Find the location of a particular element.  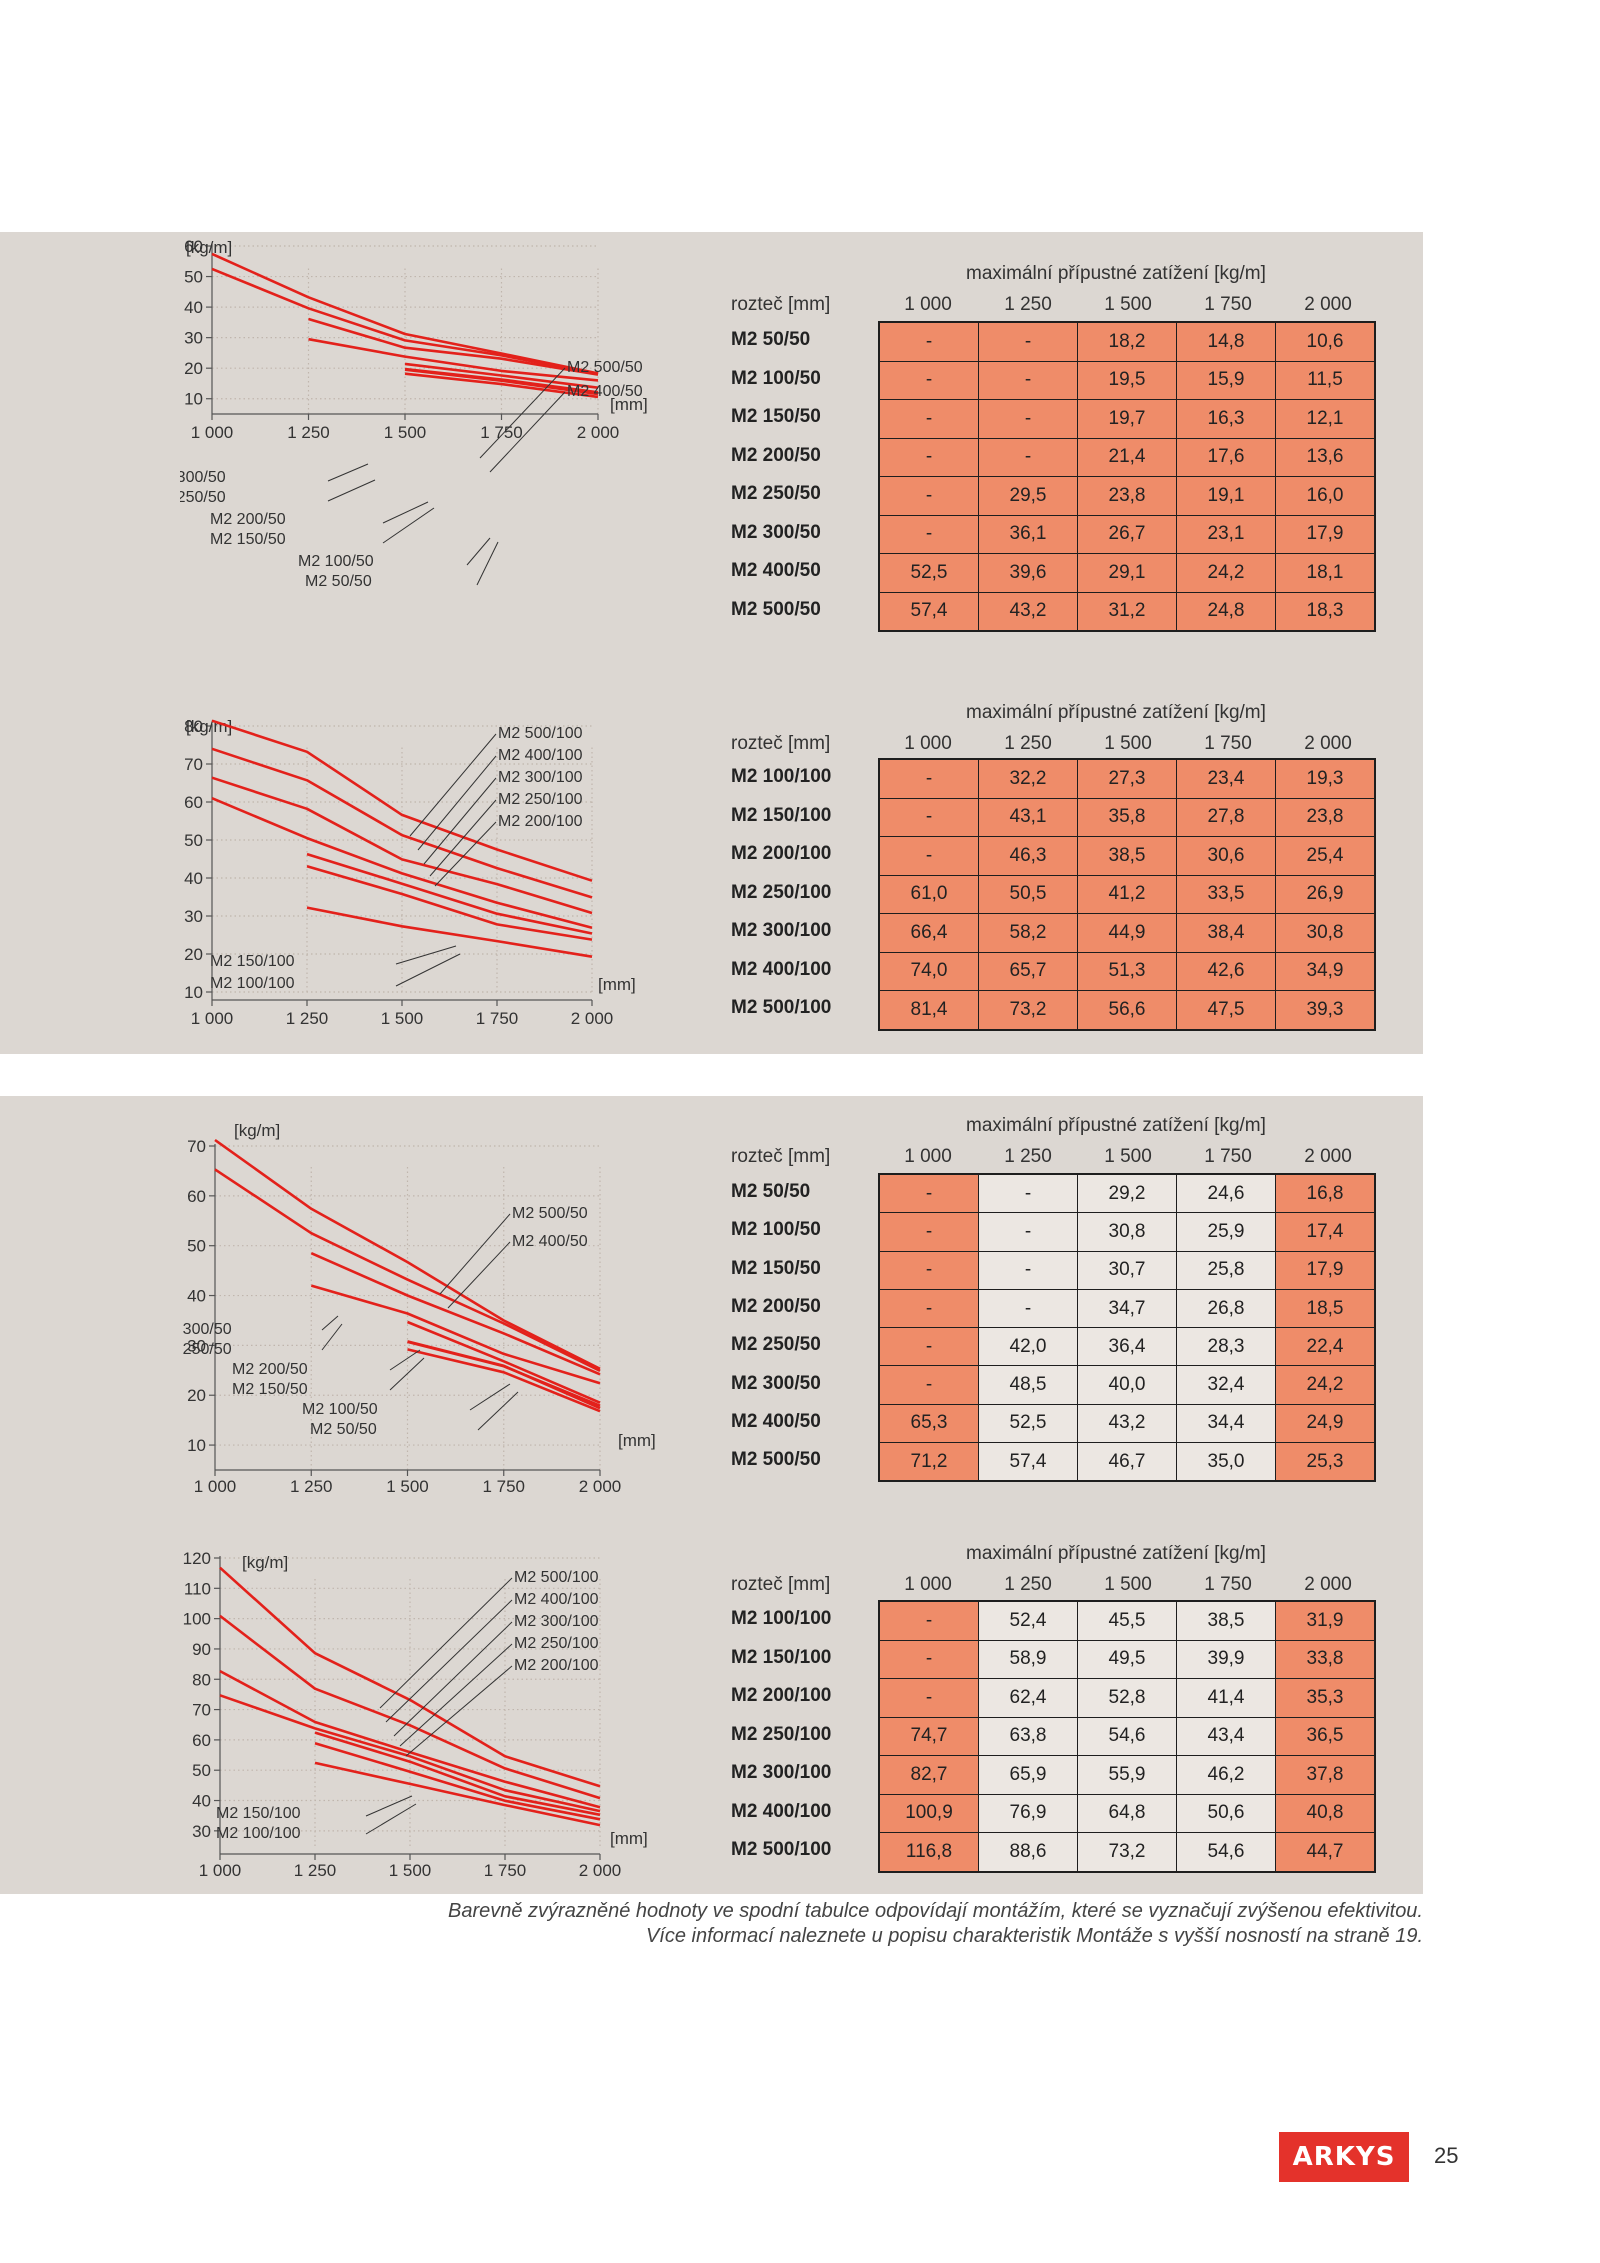

table-cell: 14,8 is located at coordinates (1226, 341).